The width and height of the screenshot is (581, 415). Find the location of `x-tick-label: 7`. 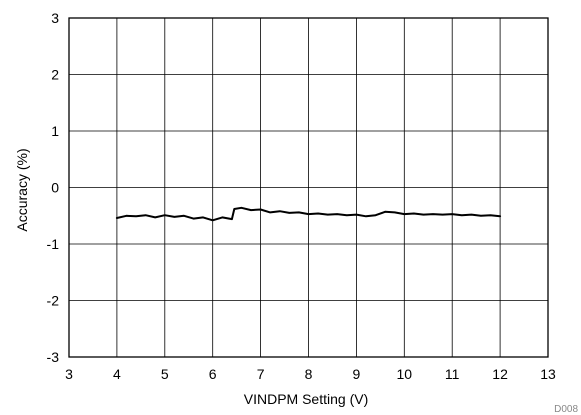

x-tick-label: 7 is located at coordinates (261, 374).